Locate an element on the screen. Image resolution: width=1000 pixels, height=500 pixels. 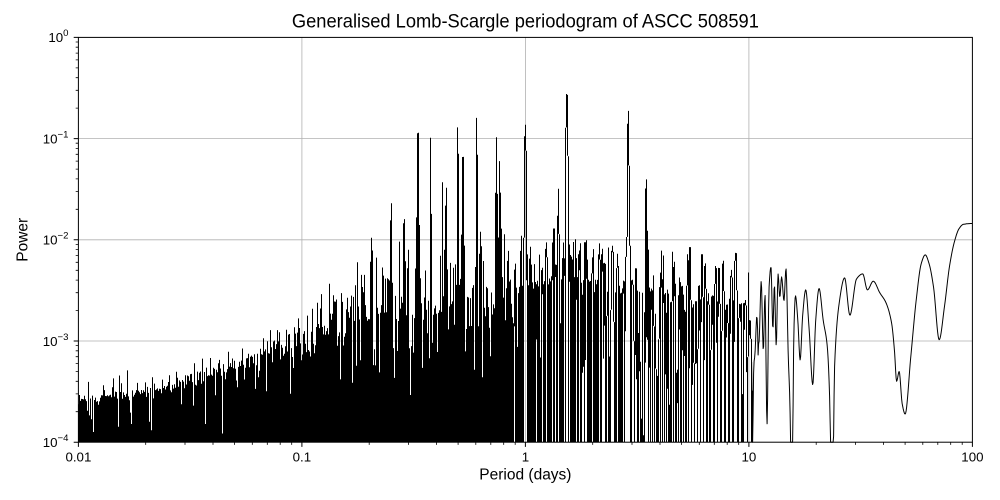
svg-text: Period (days) is located at coordinates (525, 475).